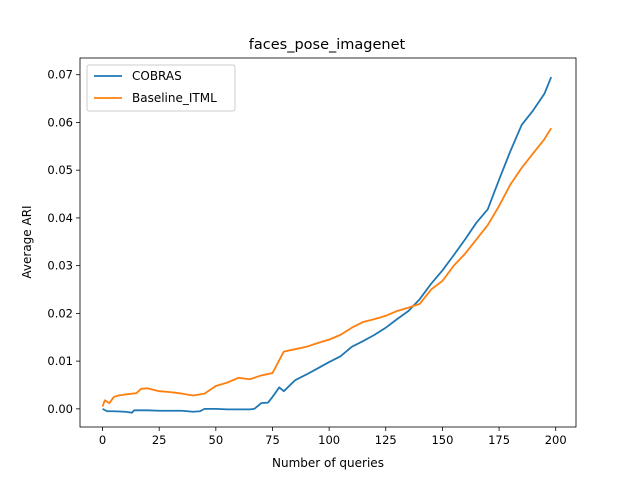 The height and width of the screenshot is (480, 640). Describe the element at coordinates (60, 75) in the screenshot. I see `y-tick-label: 0.07` at that location.